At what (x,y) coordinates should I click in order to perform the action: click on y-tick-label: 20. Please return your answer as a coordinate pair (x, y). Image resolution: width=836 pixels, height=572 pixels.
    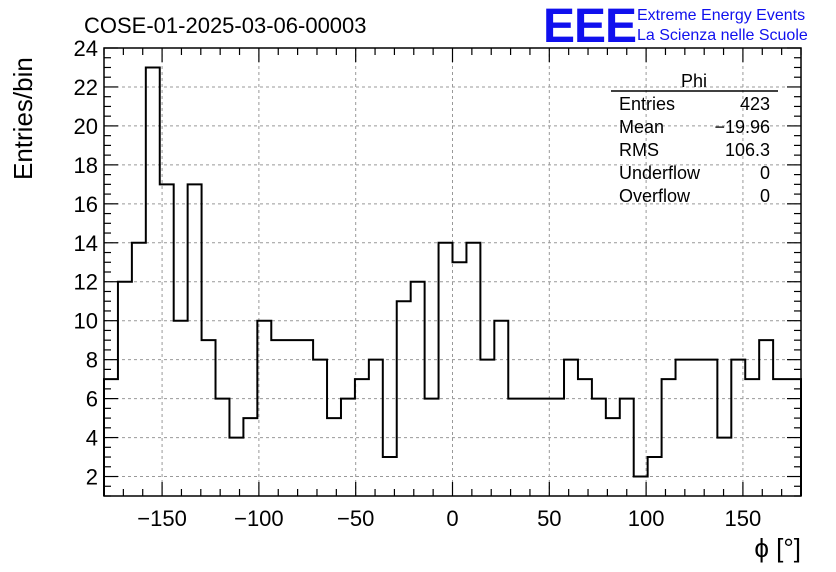
    Looking at the image, I should click on (86, 126).